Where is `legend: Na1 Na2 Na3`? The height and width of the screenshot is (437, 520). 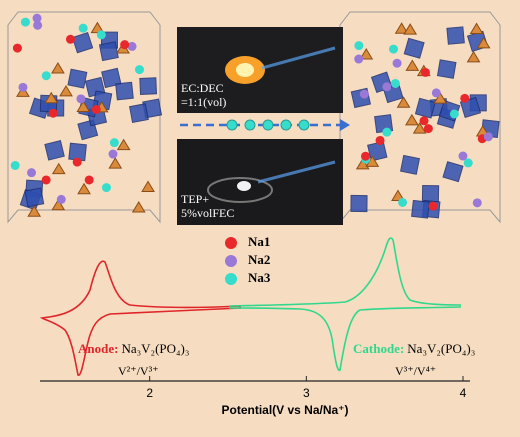
legend: Na1 Na2 Na3 is located at coordinates (248, 259).